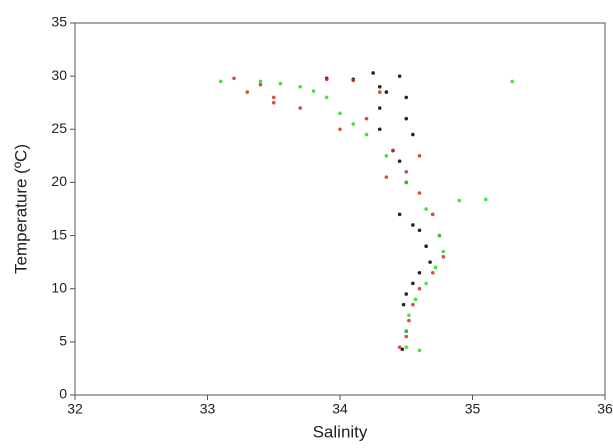 The image size is (613, 448). What do you see at coordinates (59, 128) in the screenshot?
I see `y-tick-label: 25` at bounding box center [59, 128].